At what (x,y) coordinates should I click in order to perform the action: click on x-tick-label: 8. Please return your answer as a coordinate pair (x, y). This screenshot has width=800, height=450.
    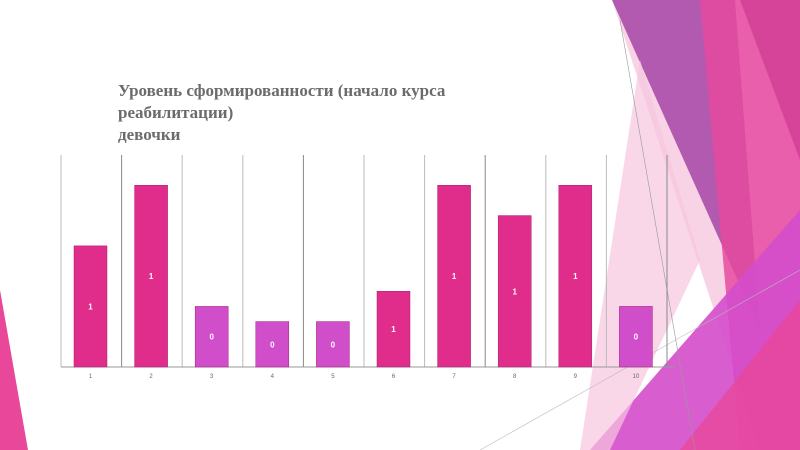
    Looking at the image, I should click on (515, 377).